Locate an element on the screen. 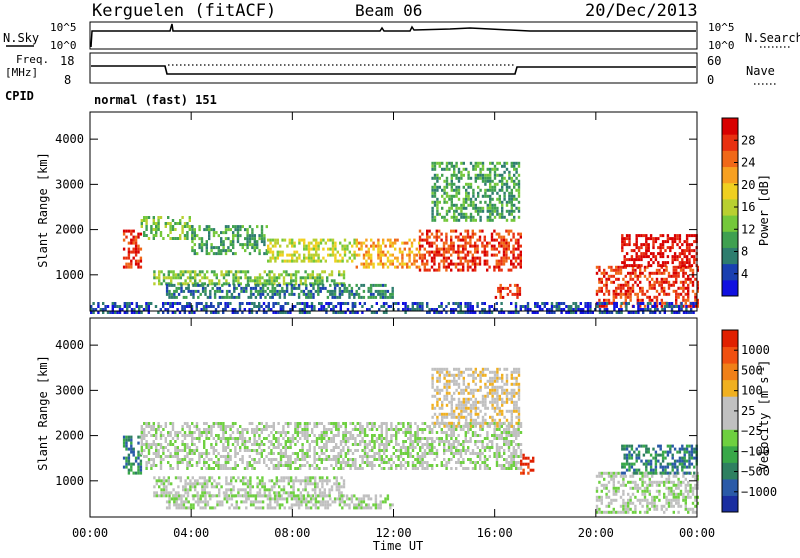 This screenshot has height=558, width=800. y-tick-label: 2000 is located at coordinates (69, 230).